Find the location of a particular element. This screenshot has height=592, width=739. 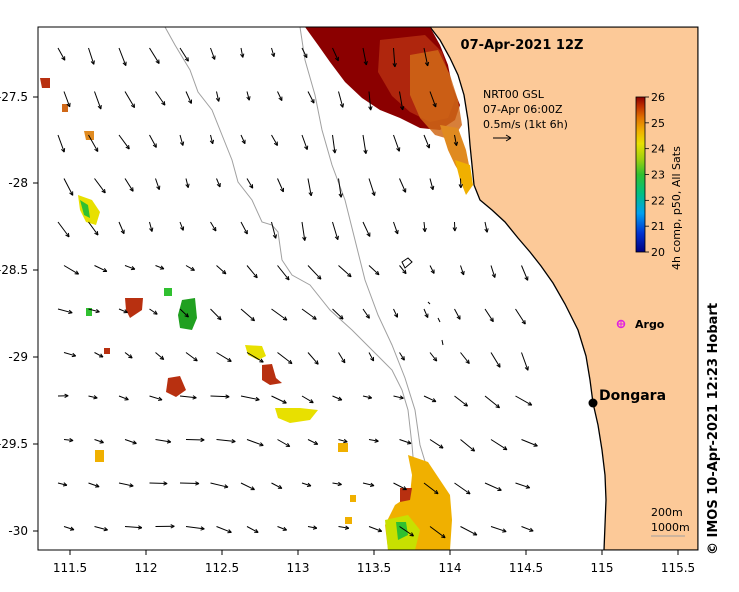

colorbar-tick-label: 24 is located at coordinates (658, 149).